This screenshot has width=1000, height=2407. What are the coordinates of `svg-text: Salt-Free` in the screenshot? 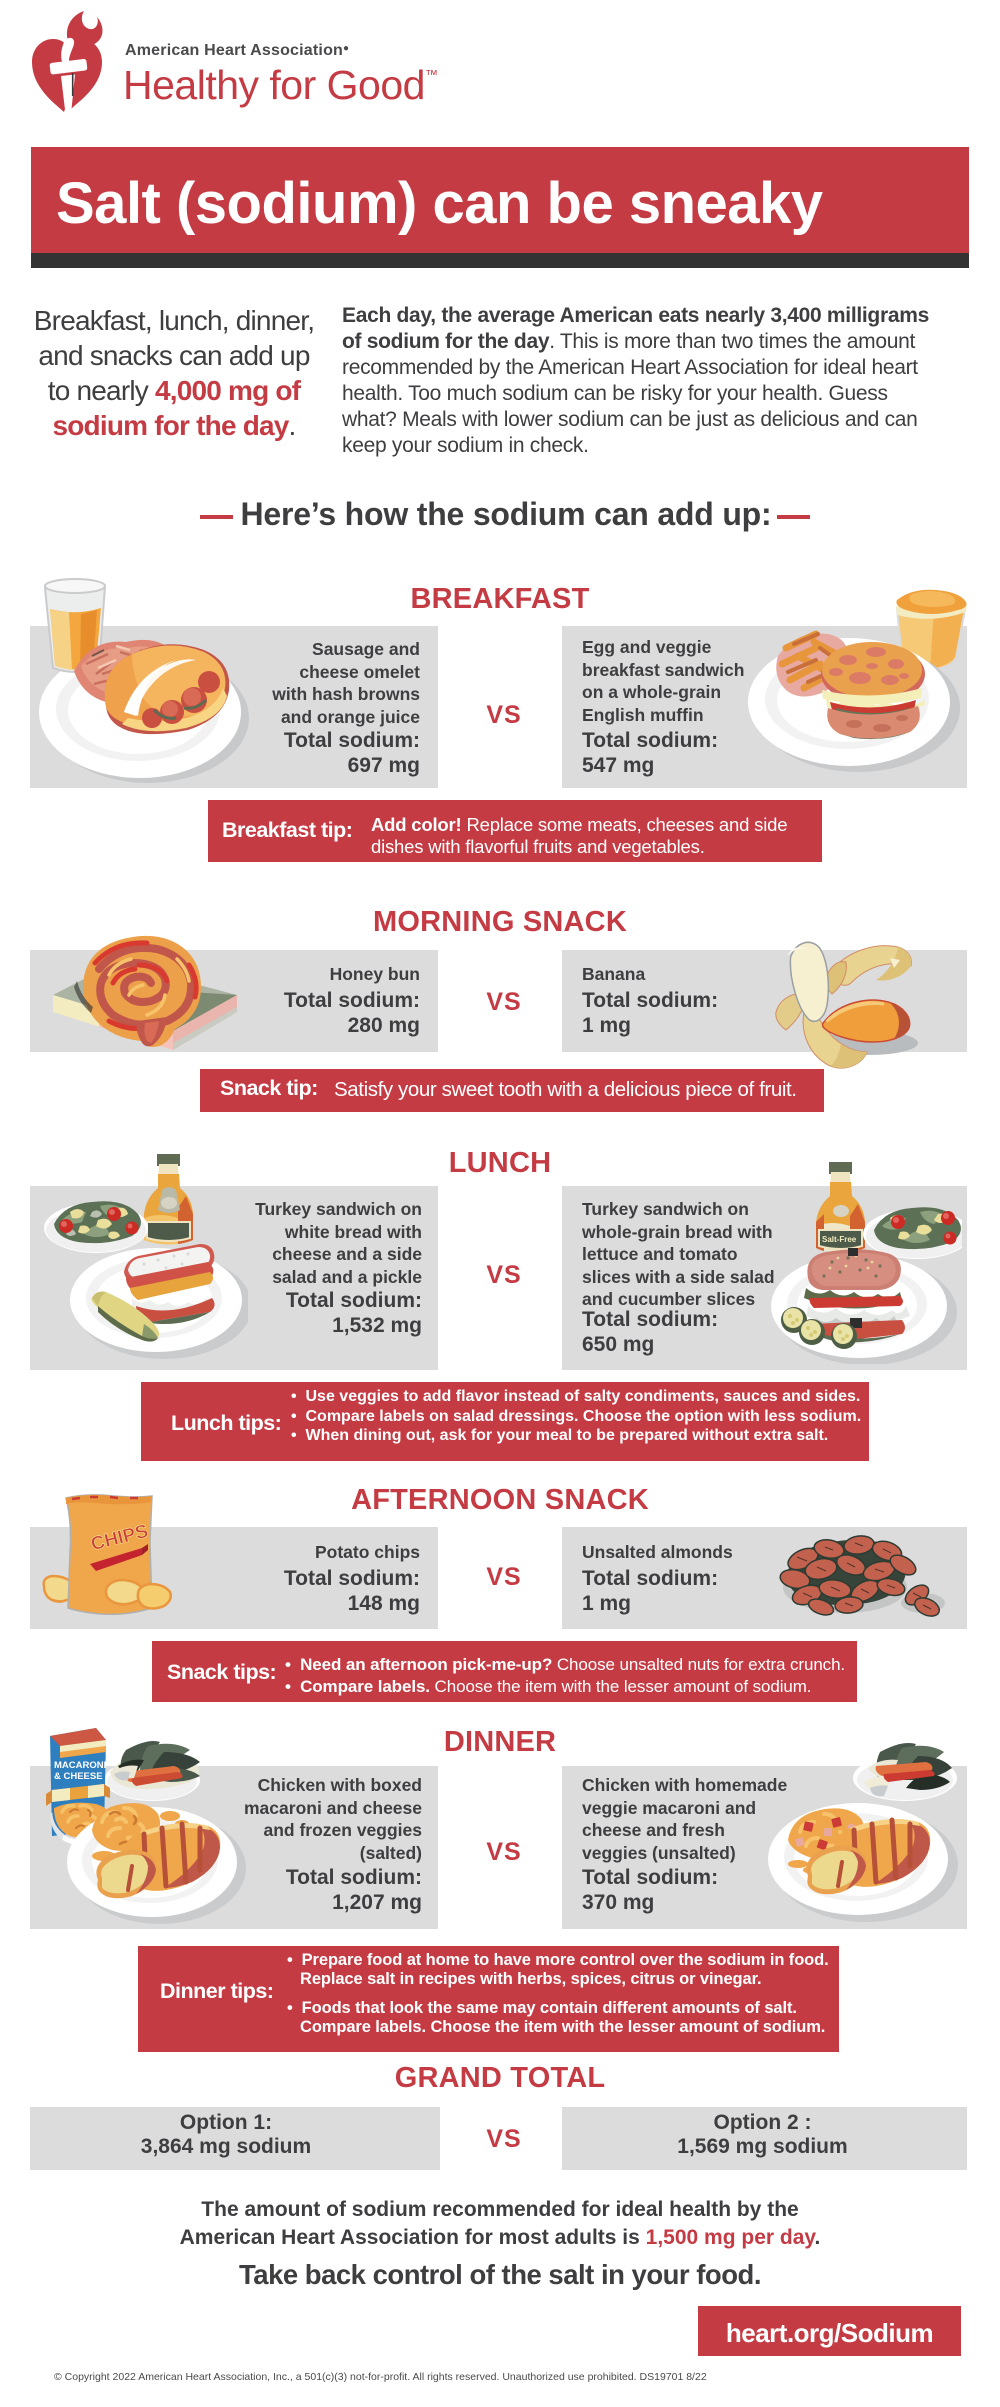 It's located at (839, 1239).